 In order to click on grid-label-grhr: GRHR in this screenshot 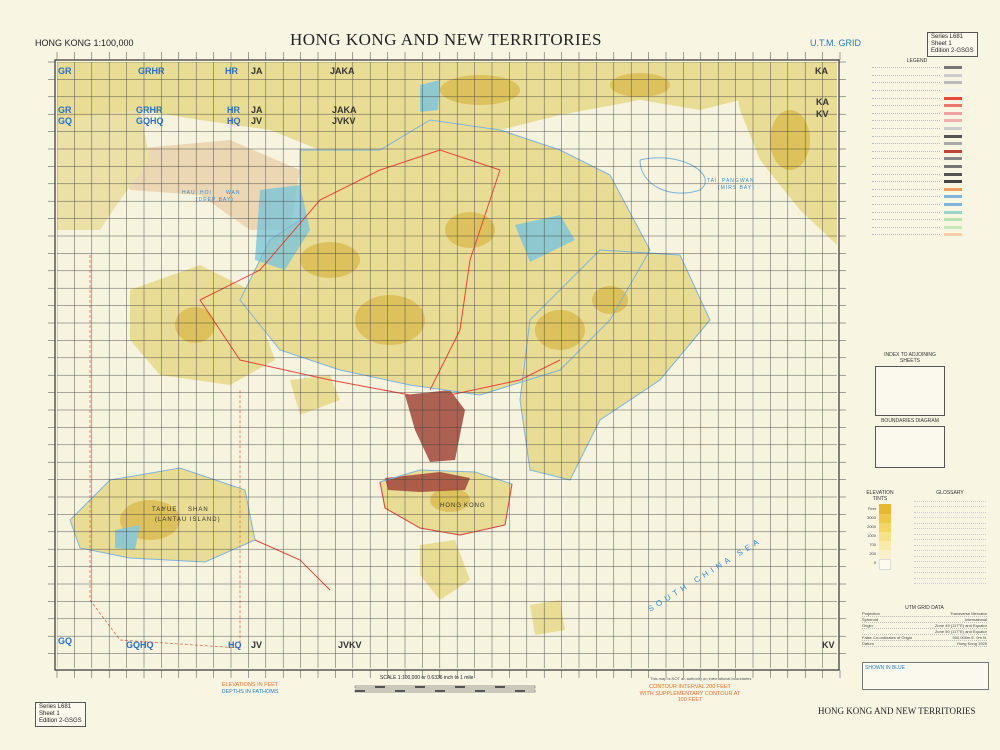, I will do `click(149, 110)`.